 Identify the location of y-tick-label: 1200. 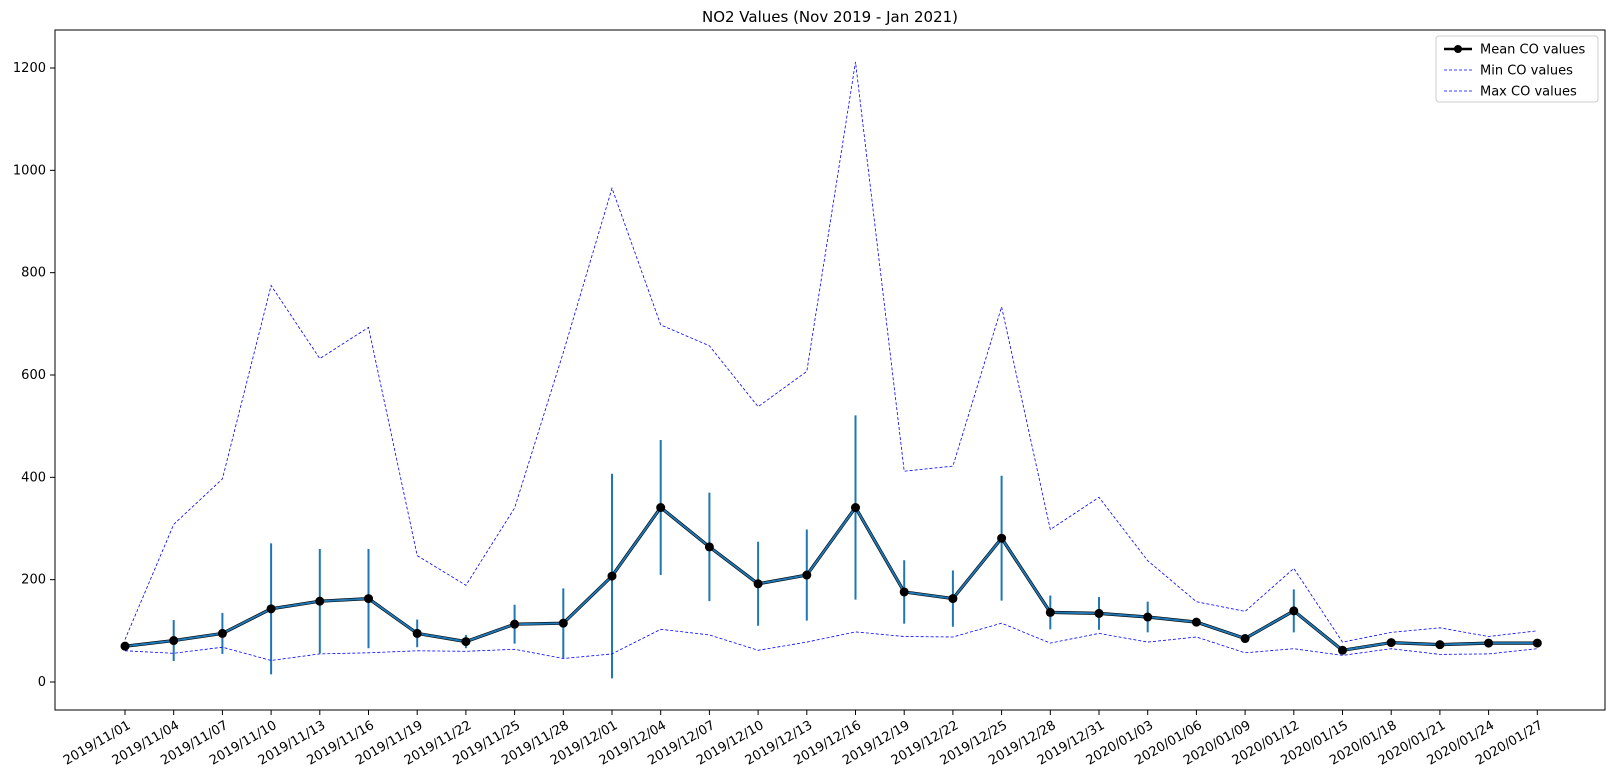
(29, 68).